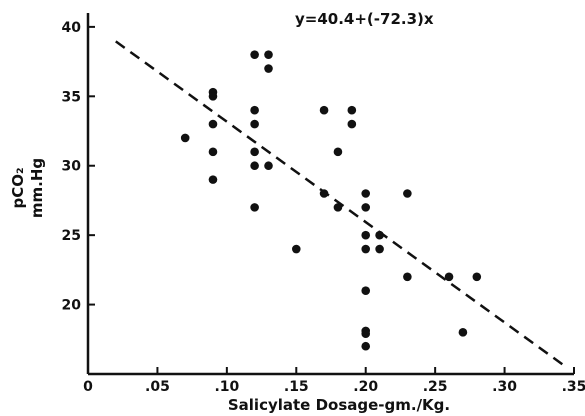 The height and width of the screenshot is (416, 585). I want to click on y-tick-label: 40, so click(72, 28).